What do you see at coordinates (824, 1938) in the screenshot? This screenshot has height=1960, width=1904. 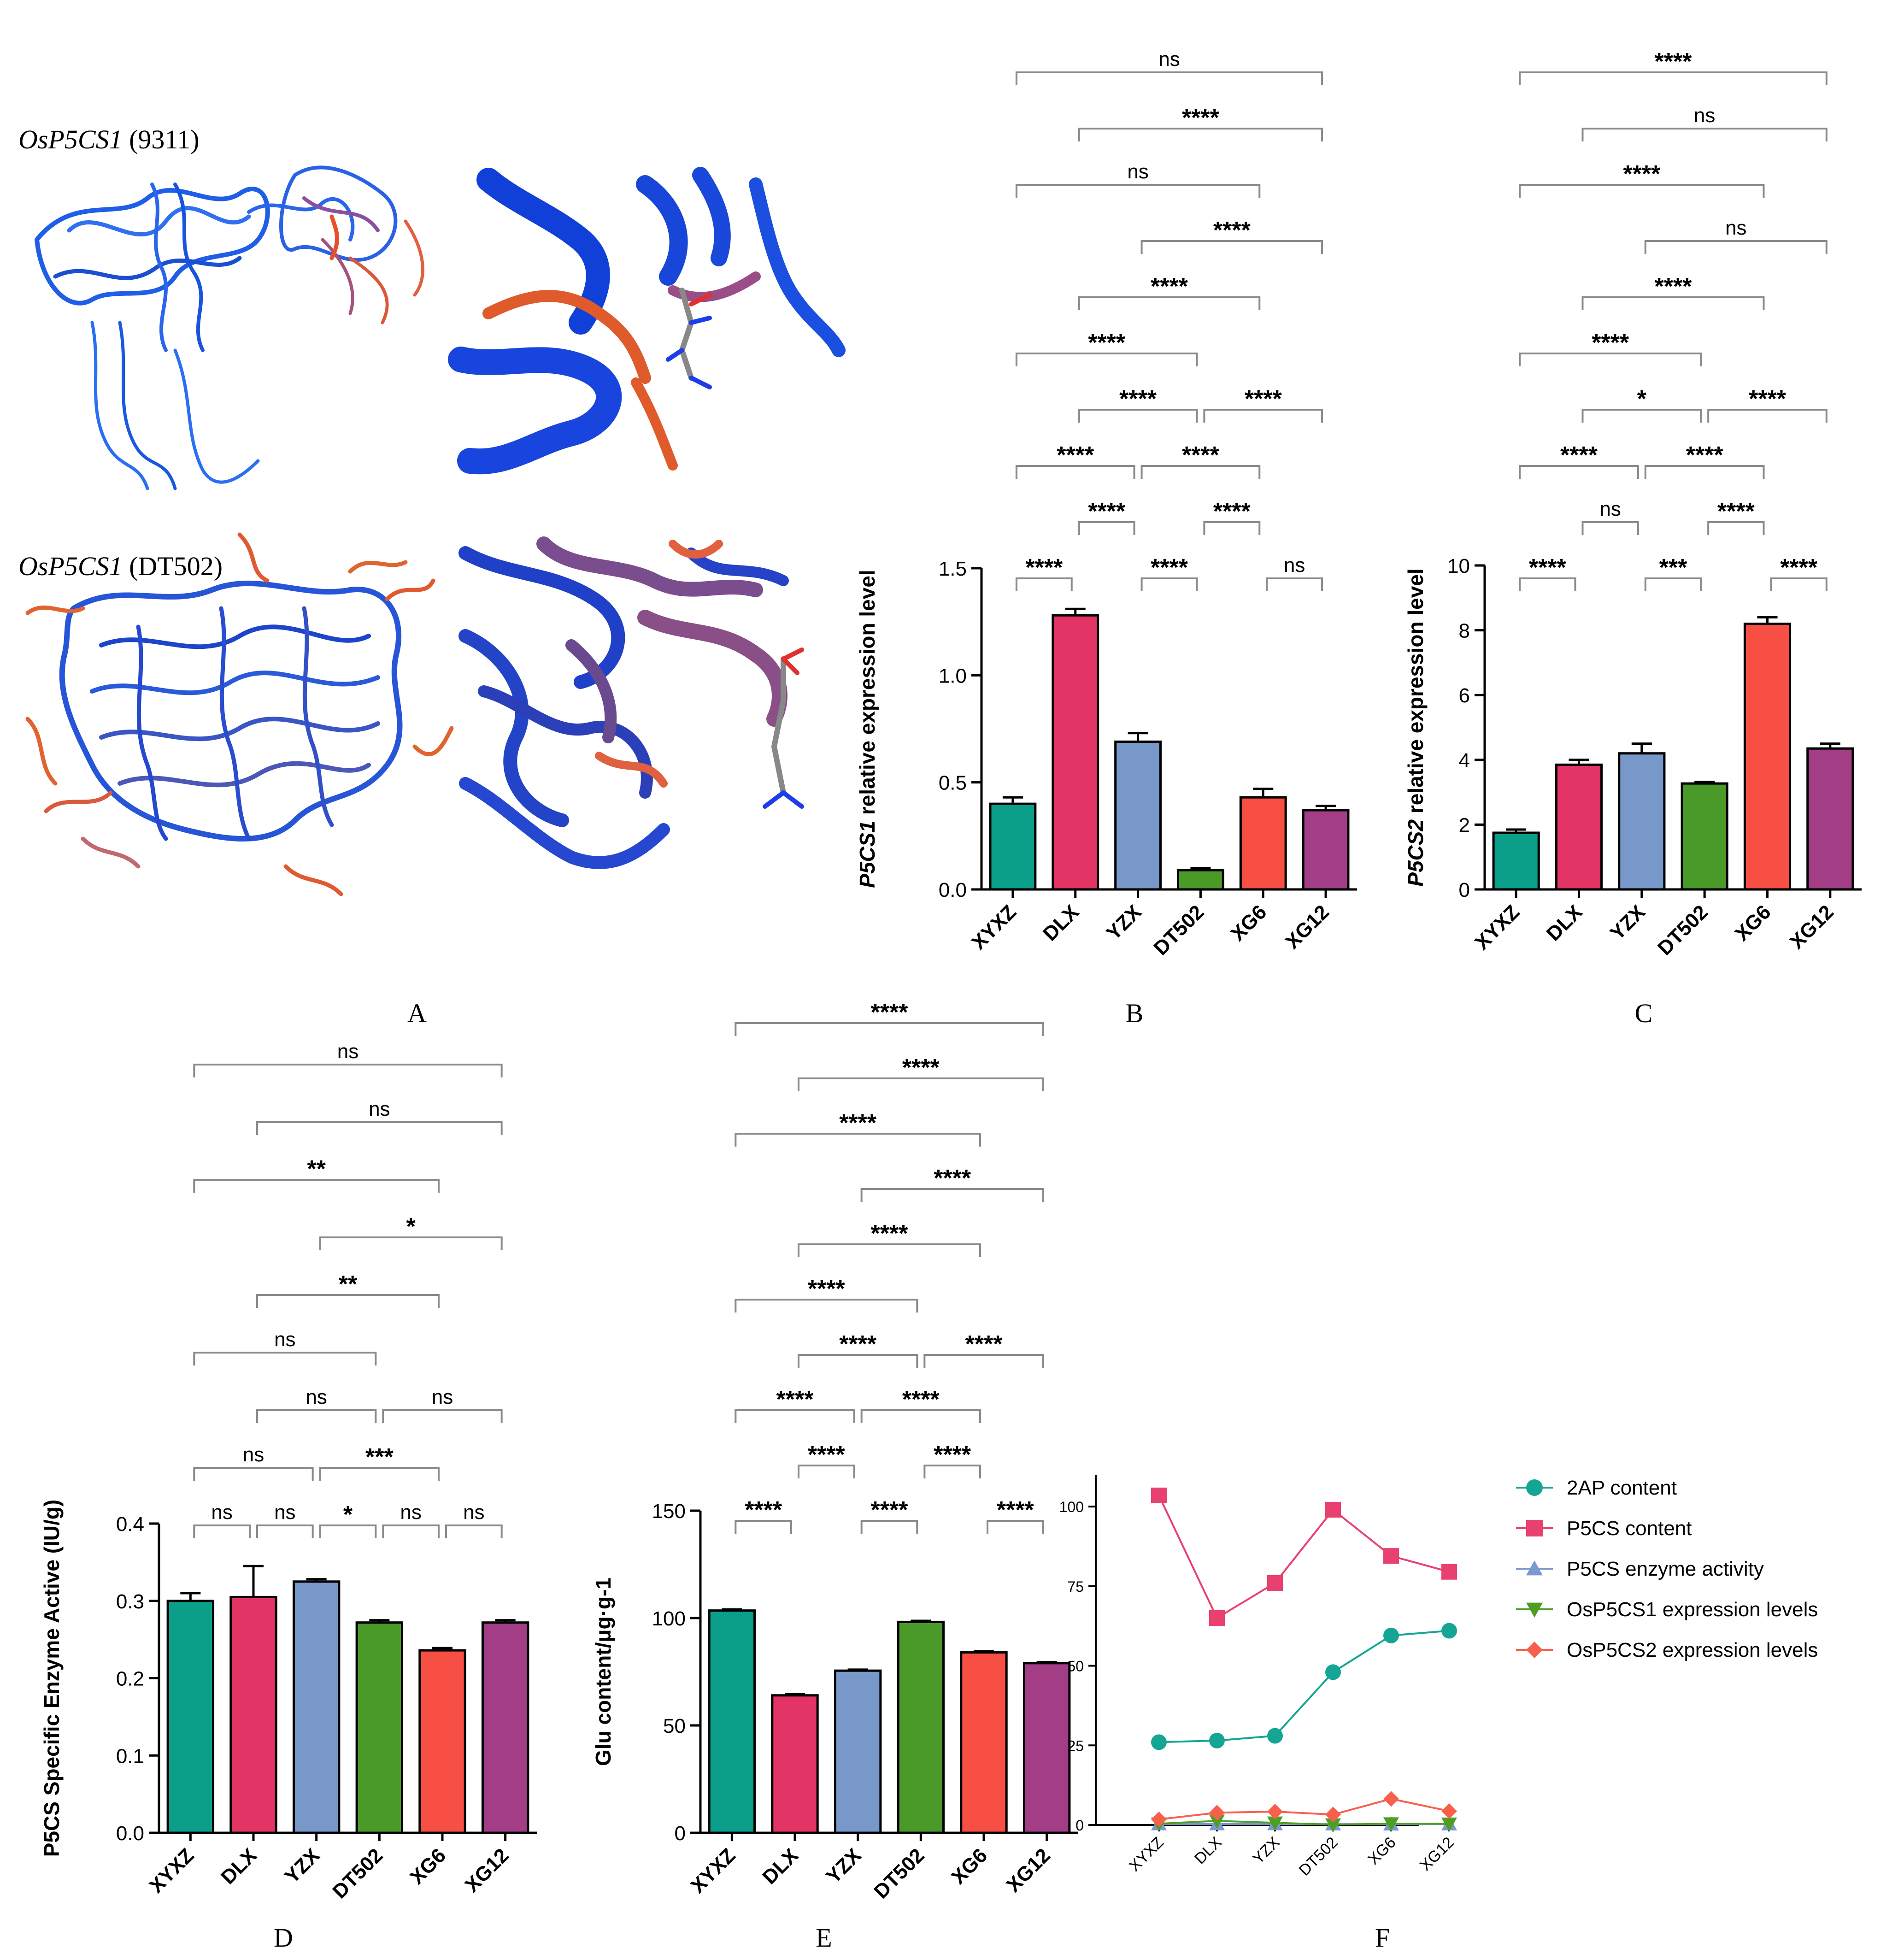 I see `panel-letter-e: E` at bounding box center [824, 1938].